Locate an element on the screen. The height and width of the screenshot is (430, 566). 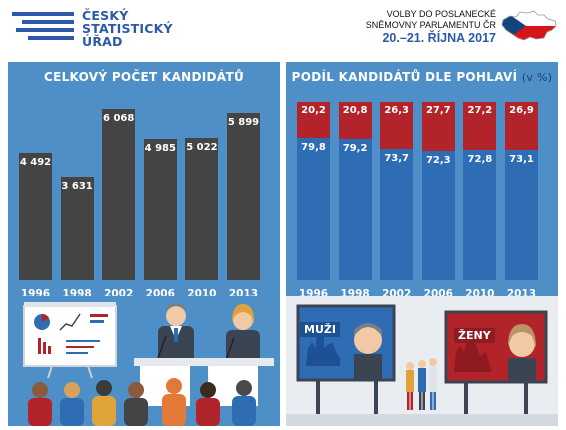
total-bar-value: 4 985 is located at coordinates (160, 149).